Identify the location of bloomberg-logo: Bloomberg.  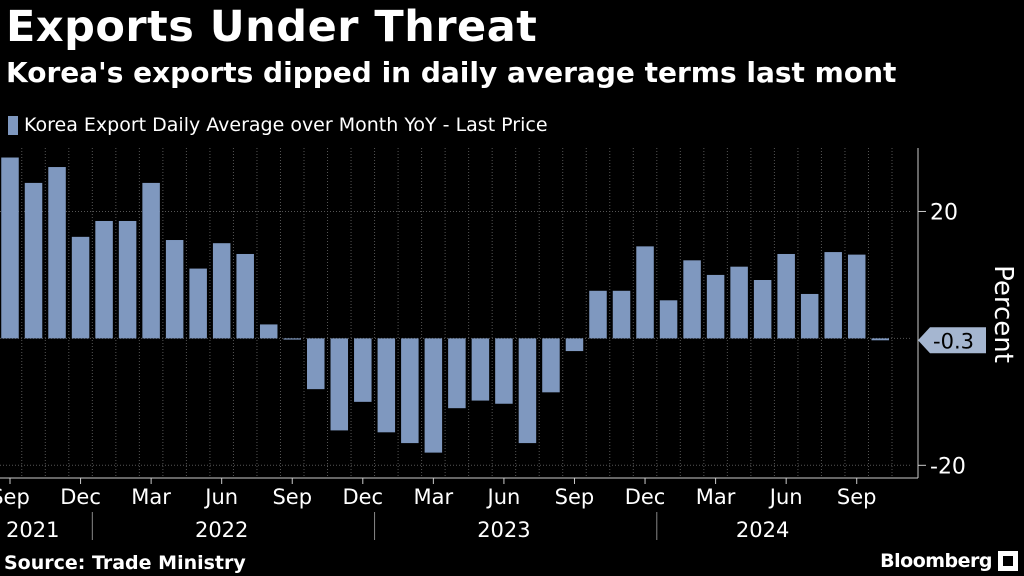
(949, 561).